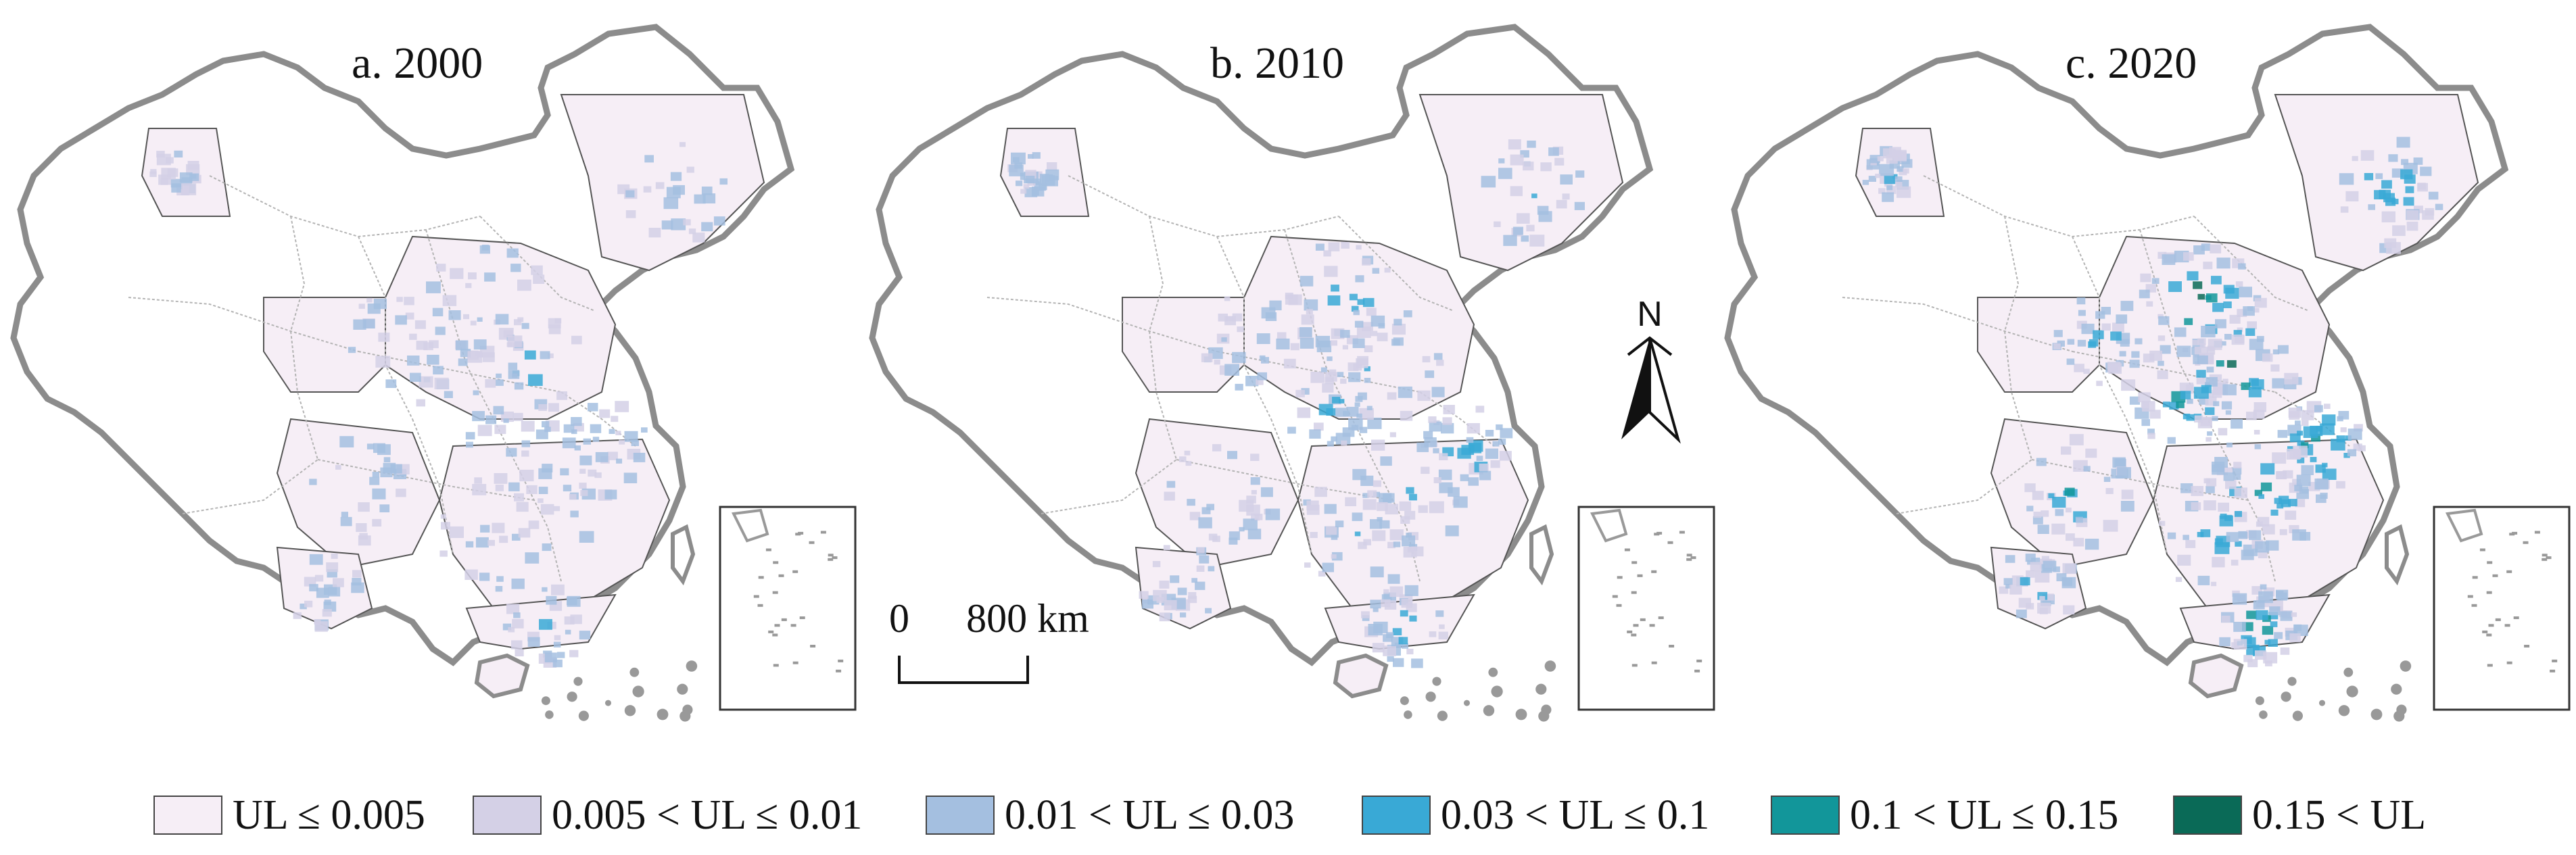 The height and width of the screenshot is (855, 2576). Describe the element at coordinates (707, 815) in the screenshot. I see `legend-label: 0.005 < UL ≤ 0.01` at that location.